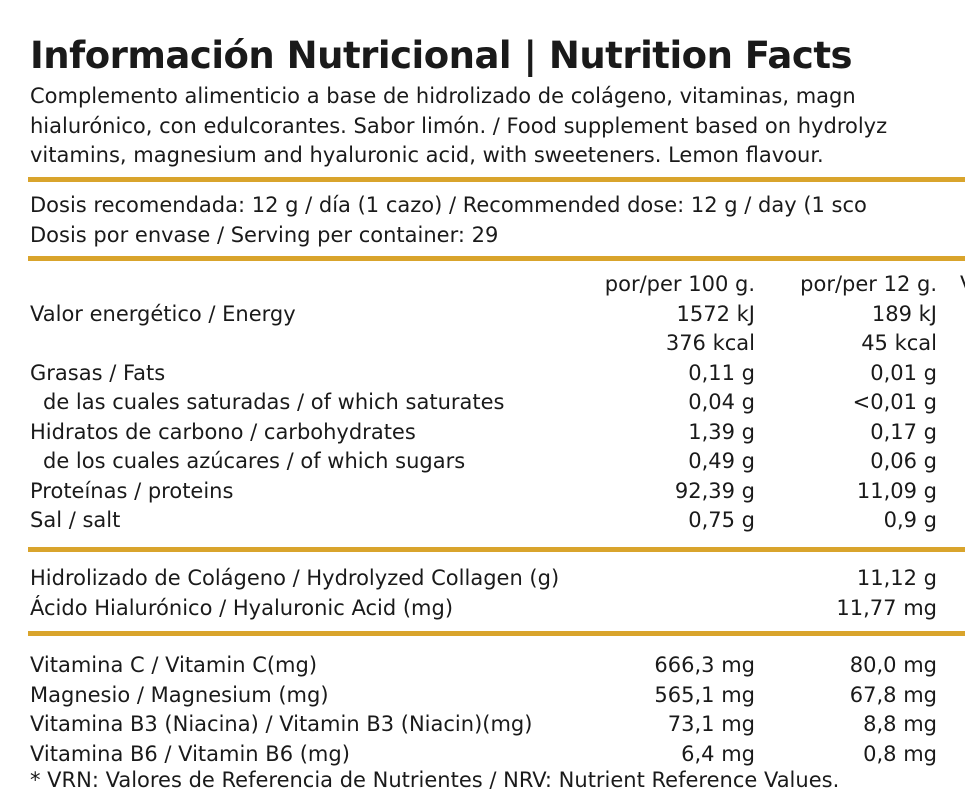 This screenshot has height=803, width=965. Describe the element at coordinates (497, 374) in the screenshot. I see `table-row: Grasas / Fats 0,11 g 0,01 g` at that location.